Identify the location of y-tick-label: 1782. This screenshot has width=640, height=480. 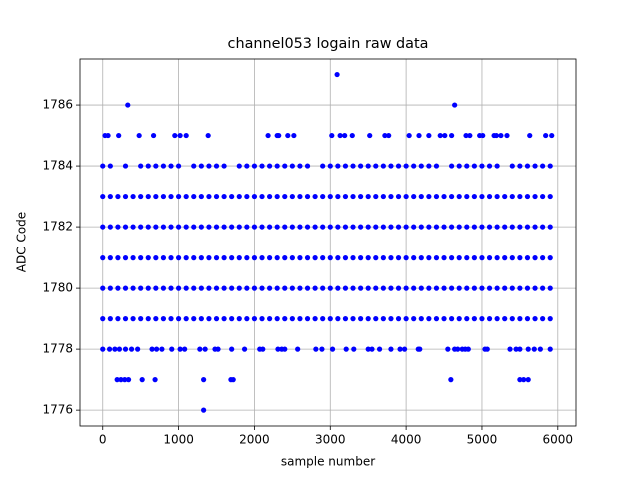
(57, 227).